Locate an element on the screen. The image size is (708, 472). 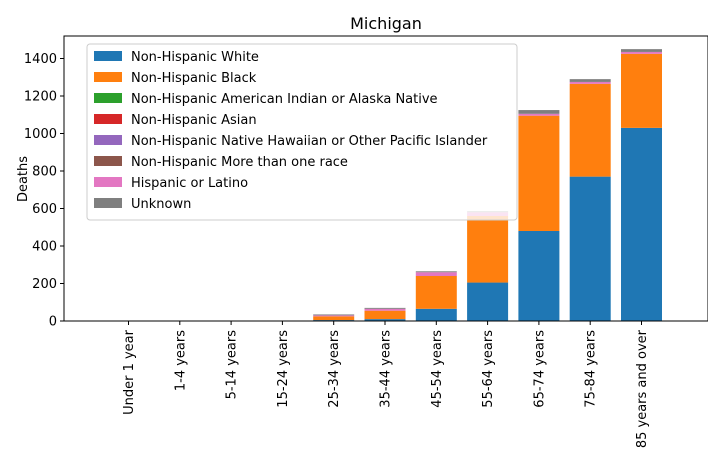
legend-label-0: Non-Hispanic White is located at coordinates (195, 57).